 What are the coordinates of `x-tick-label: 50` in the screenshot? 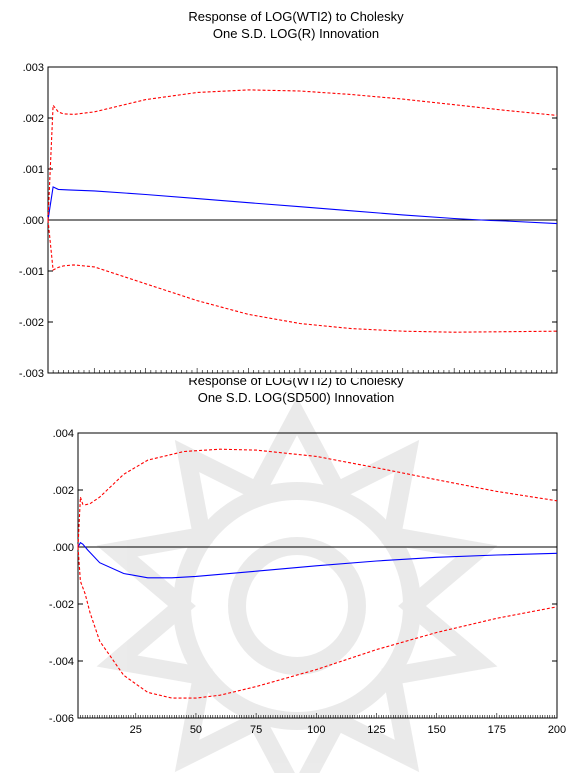 It's located at (196, 730).